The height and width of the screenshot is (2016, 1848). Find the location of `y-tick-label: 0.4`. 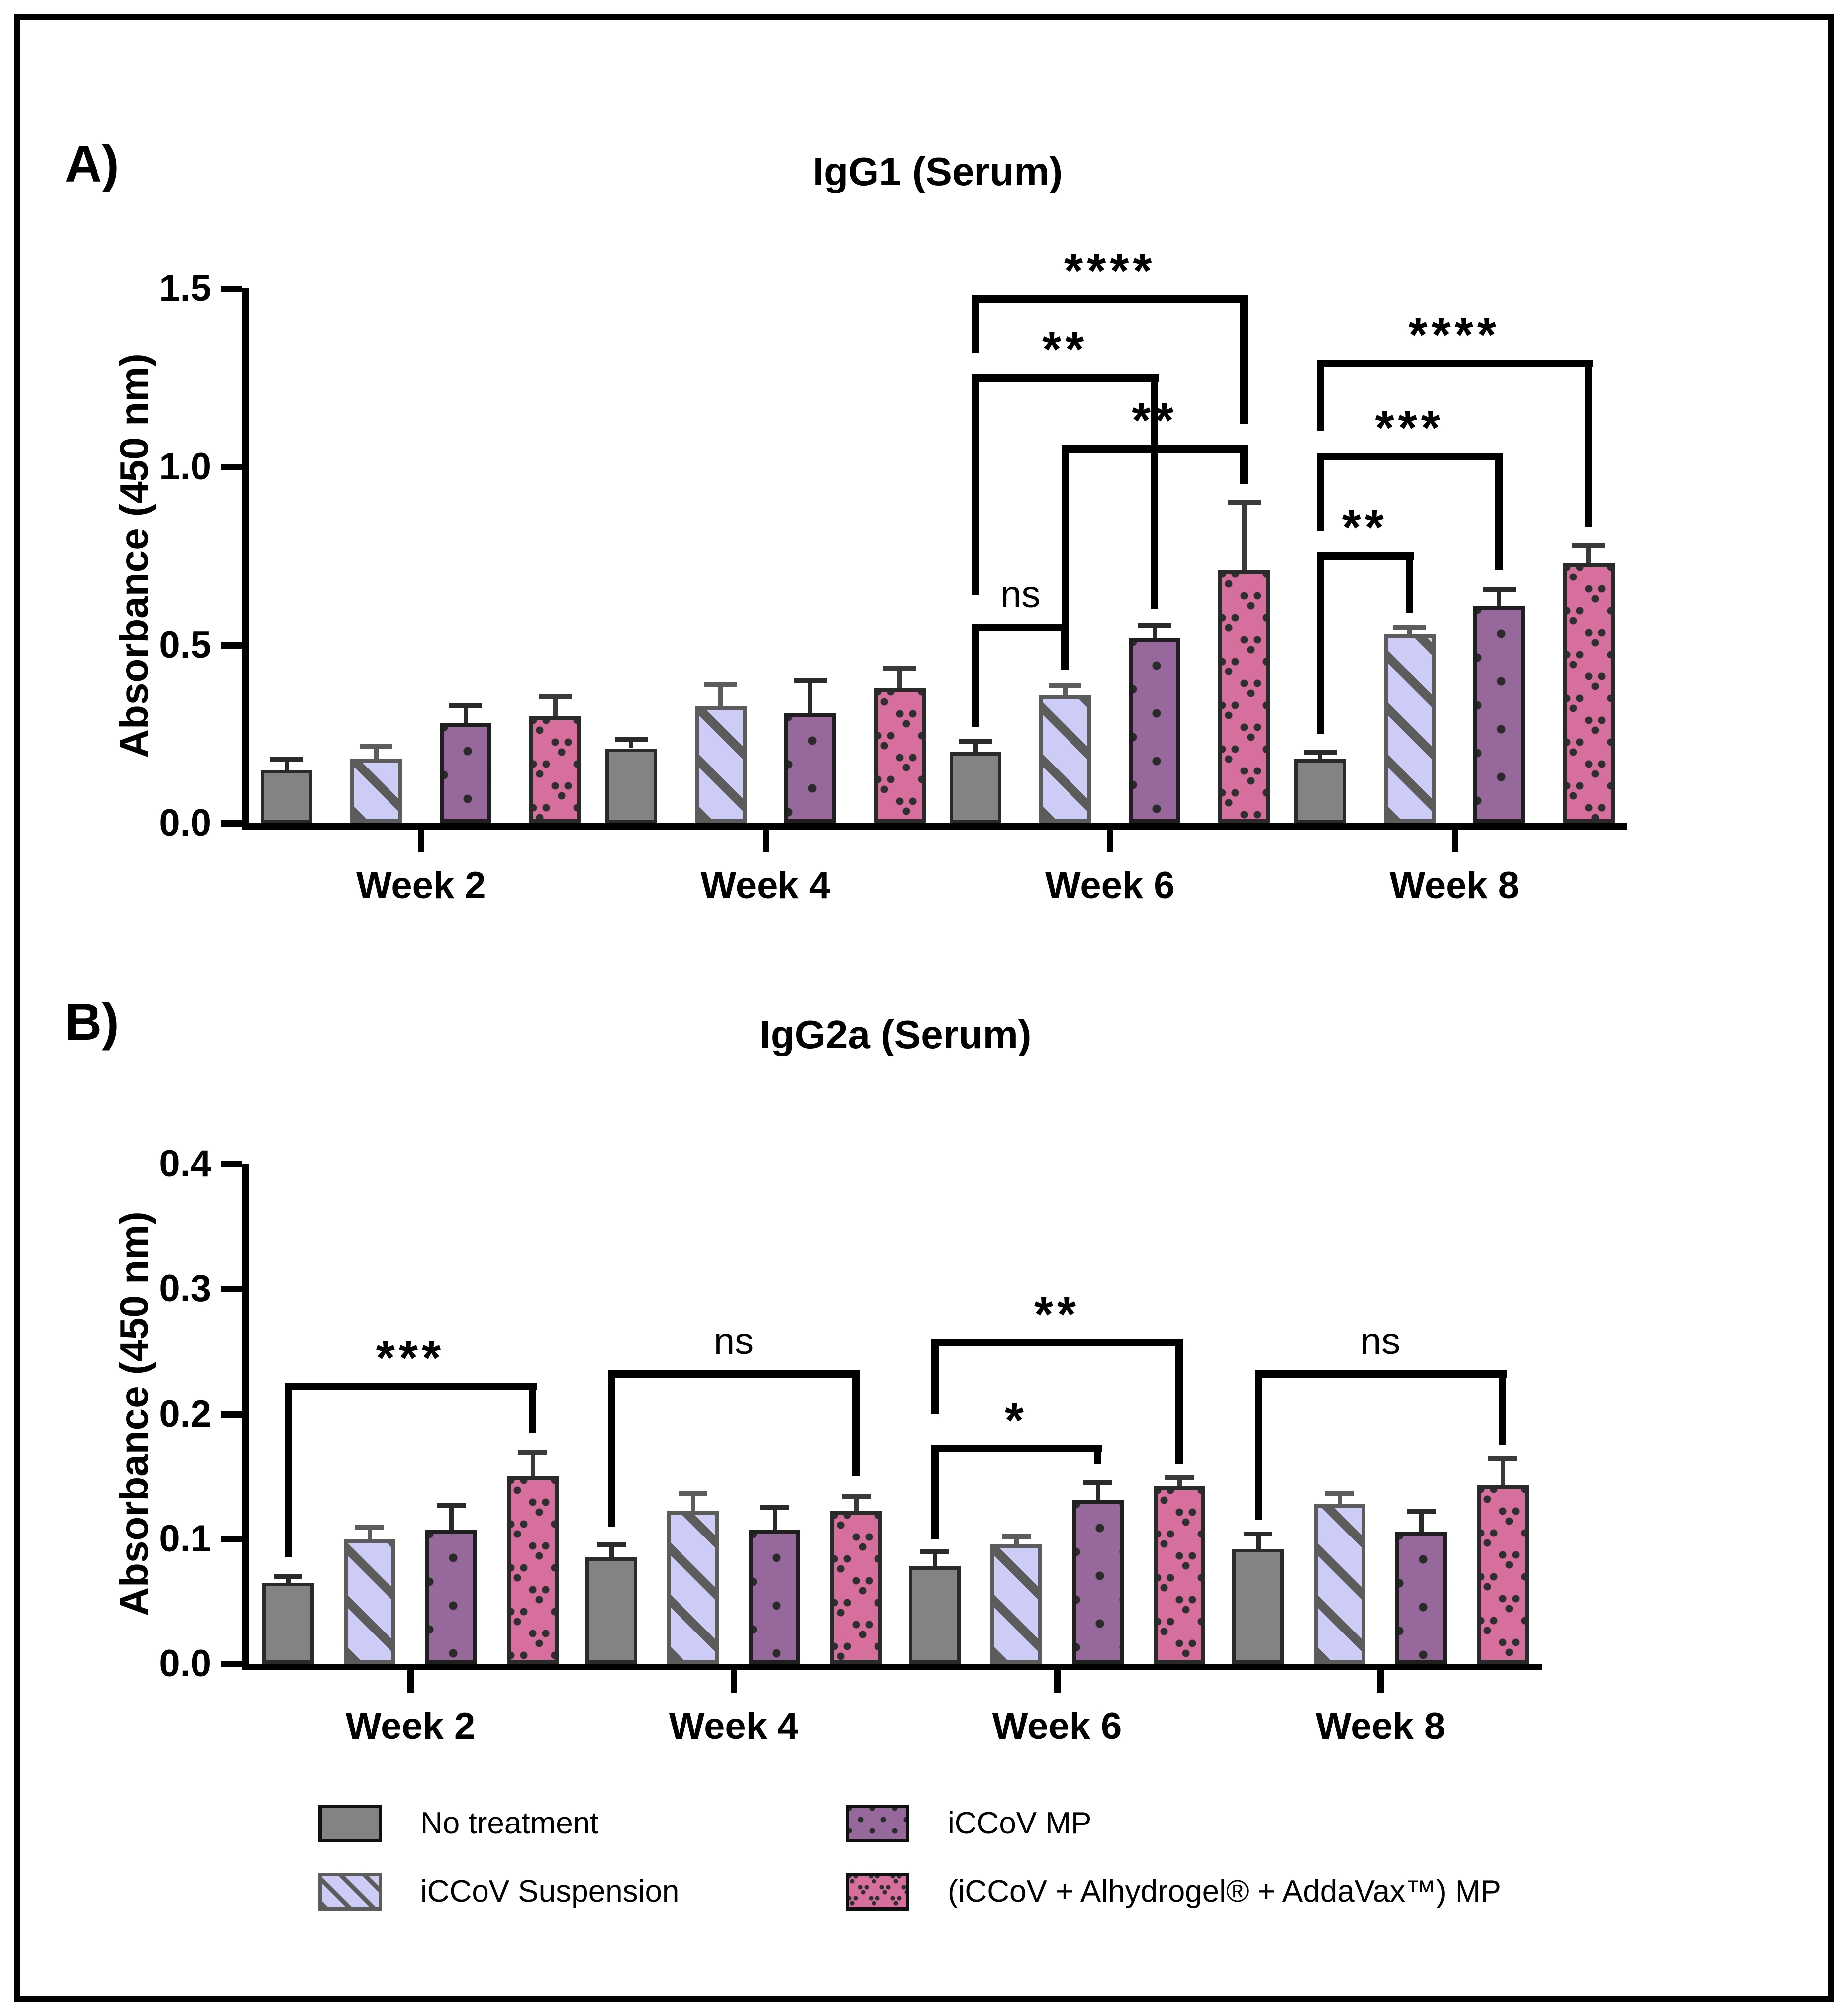

y-tick-label: 0.4 is located at coordinates (185, 1164).